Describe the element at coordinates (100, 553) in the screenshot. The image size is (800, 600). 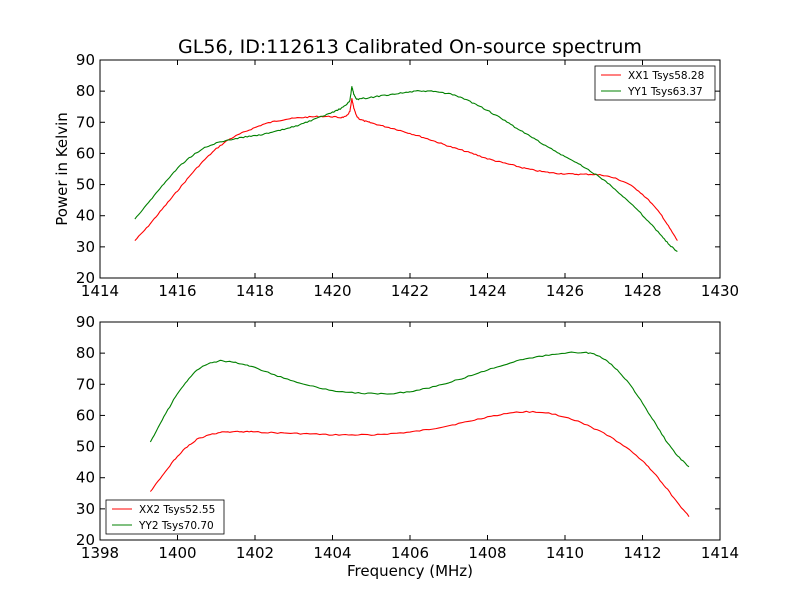
I see `x-tick-label: 1398` at that location.